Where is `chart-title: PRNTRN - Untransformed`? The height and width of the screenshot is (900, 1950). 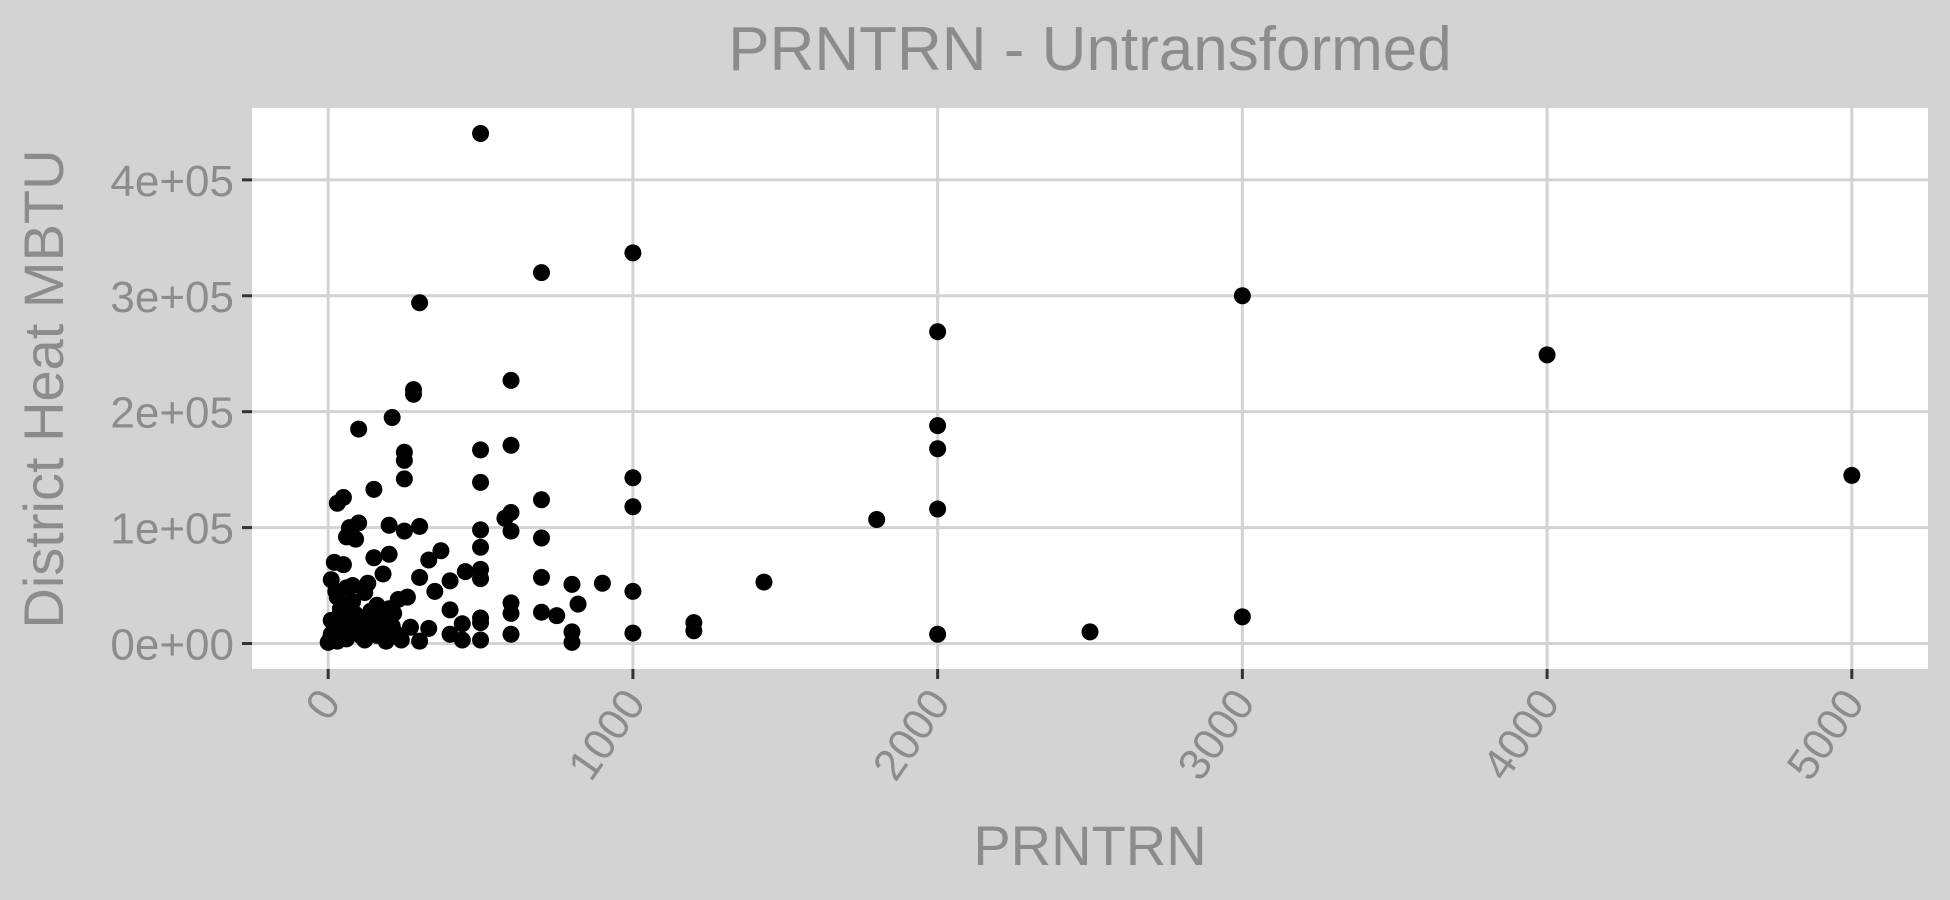
chart-title: PRNTRN - Untransformed is located at coordinates (1089, 49).